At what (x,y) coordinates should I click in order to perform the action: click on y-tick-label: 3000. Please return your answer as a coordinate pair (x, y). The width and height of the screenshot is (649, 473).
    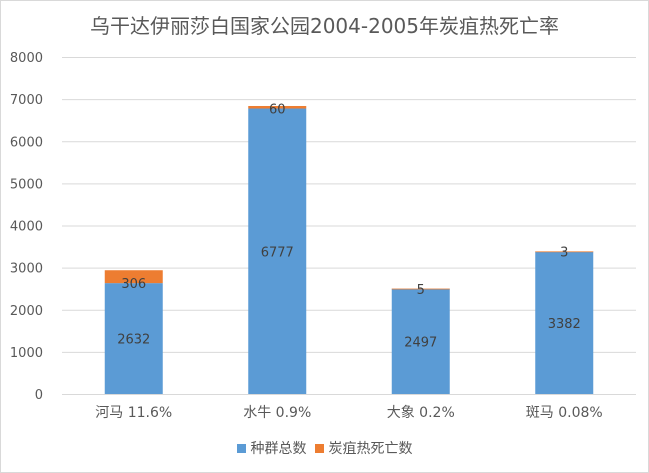
    Looking at the image, I should click on (26, 269).